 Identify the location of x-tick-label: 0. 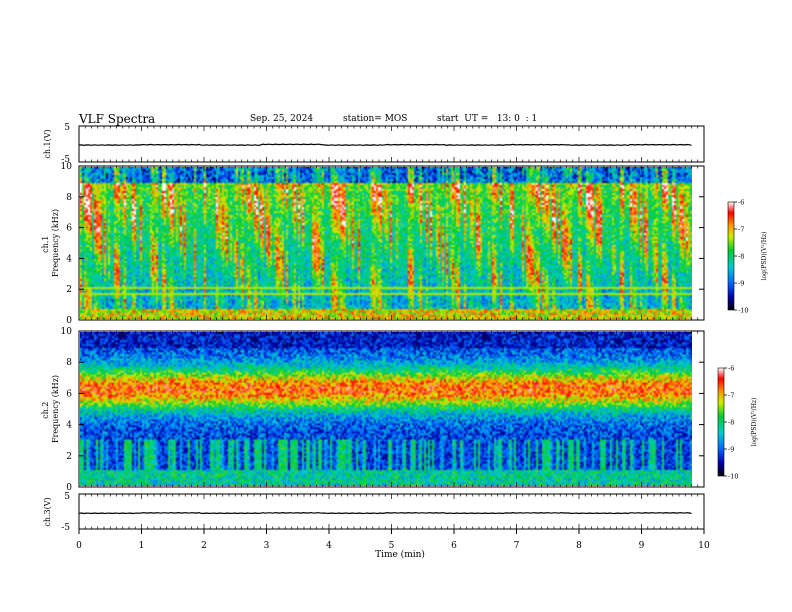
(79, 546).